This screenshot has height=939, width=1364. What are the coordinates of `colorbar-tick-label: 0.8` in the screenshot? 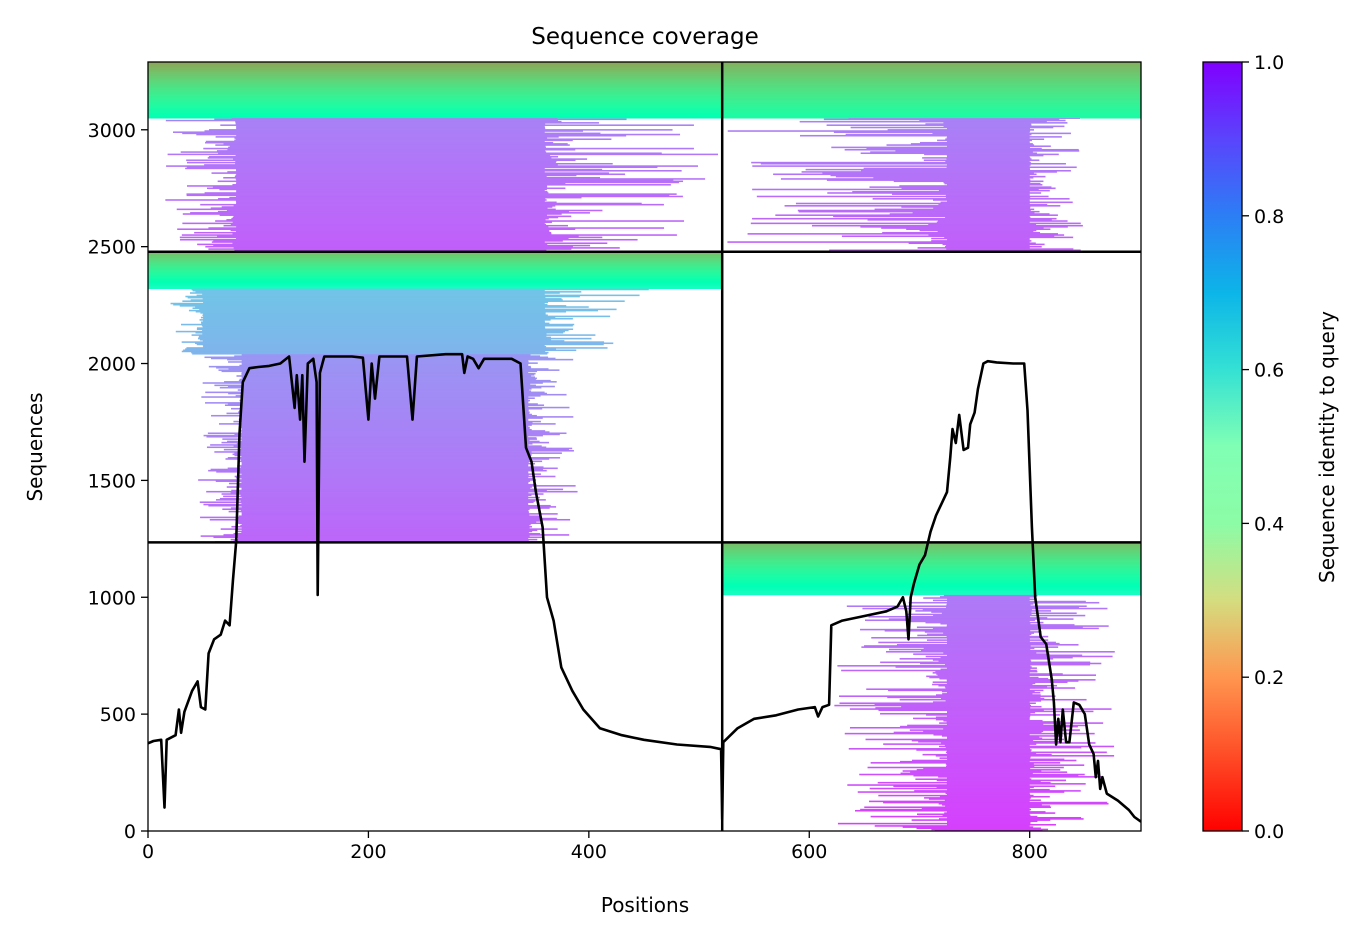 It's located at (1269, 217).